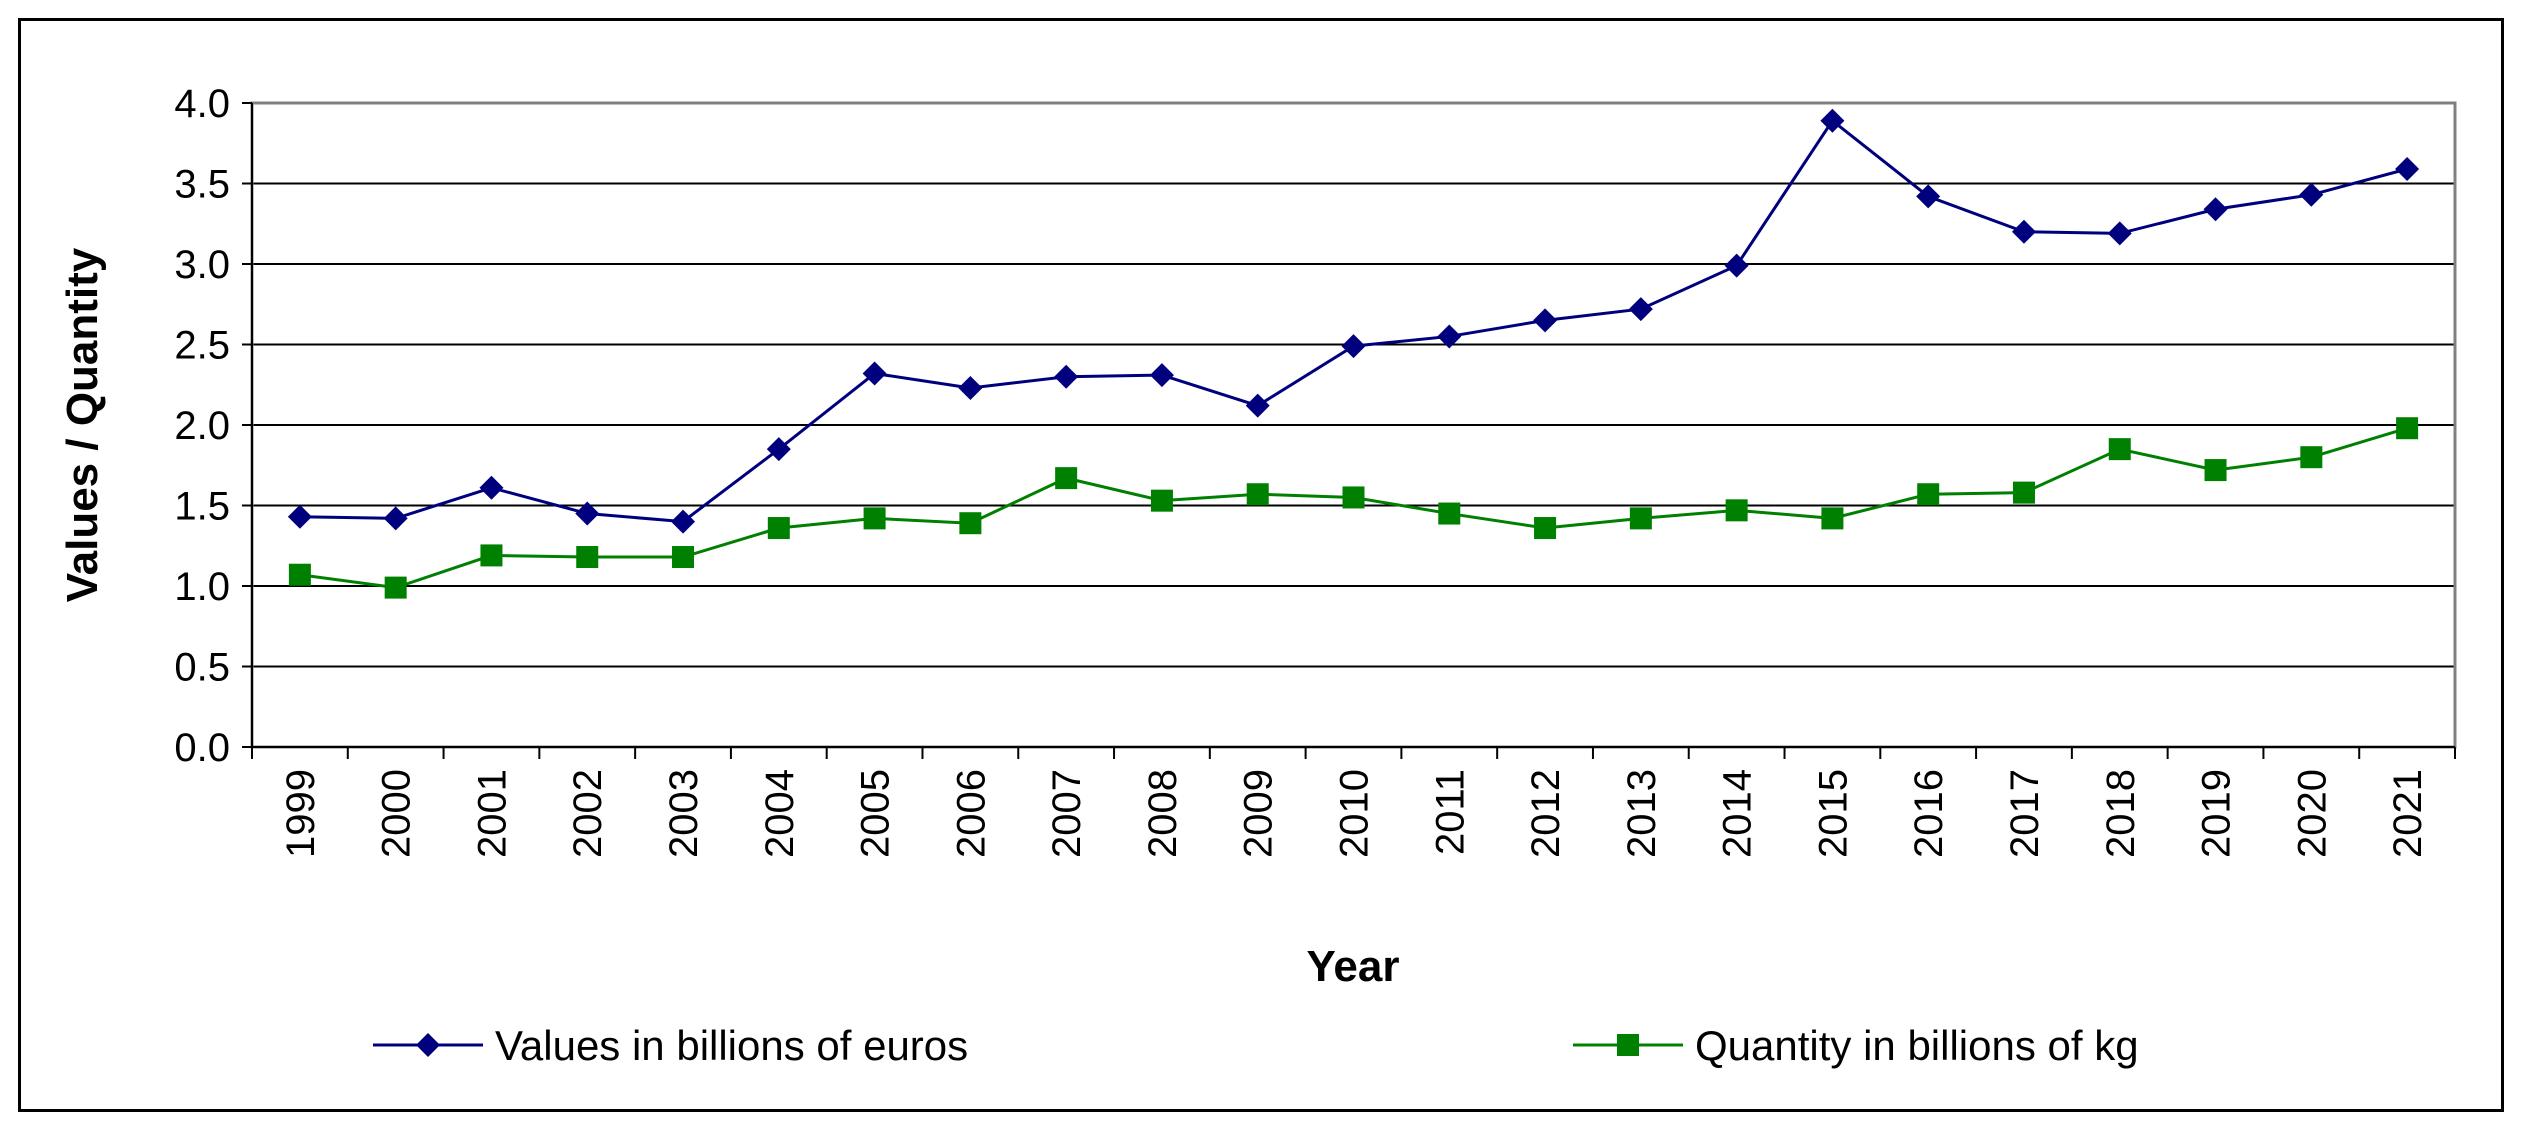 Image resolution: width=2526 pixels, height=1138 pixels. What do you see at coordinates (2312, 813) in the screenshot?
I see `x-tick-label: 2020` at bounding box center [2312, 813].